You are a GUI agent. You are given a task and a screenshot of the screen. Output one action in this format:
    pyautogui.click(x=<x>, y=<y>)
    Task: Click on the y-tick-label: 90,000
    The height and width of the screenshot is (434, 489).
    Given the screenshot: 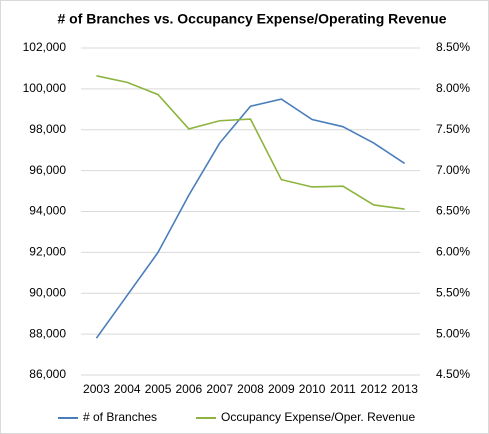 What is the action you would take?
    pyautogui.click(x=47, y=292)
    